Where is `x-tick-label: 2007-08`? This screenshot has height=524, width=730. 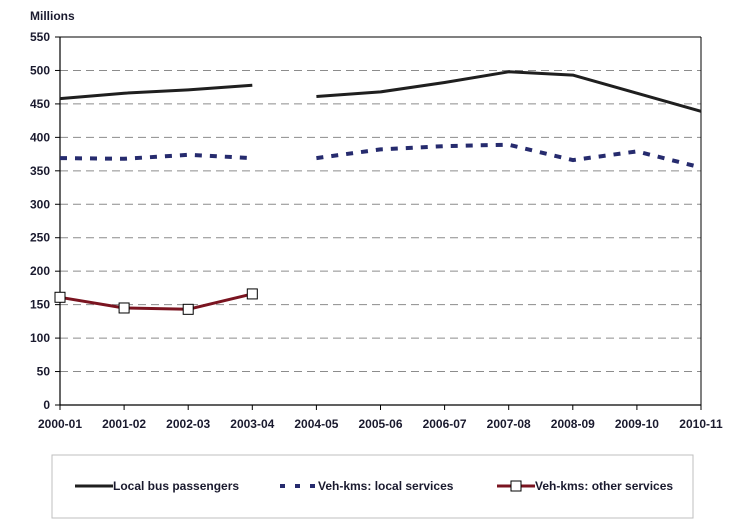 x-tick-label: 2007-08 is located at coordinates (509, 424).